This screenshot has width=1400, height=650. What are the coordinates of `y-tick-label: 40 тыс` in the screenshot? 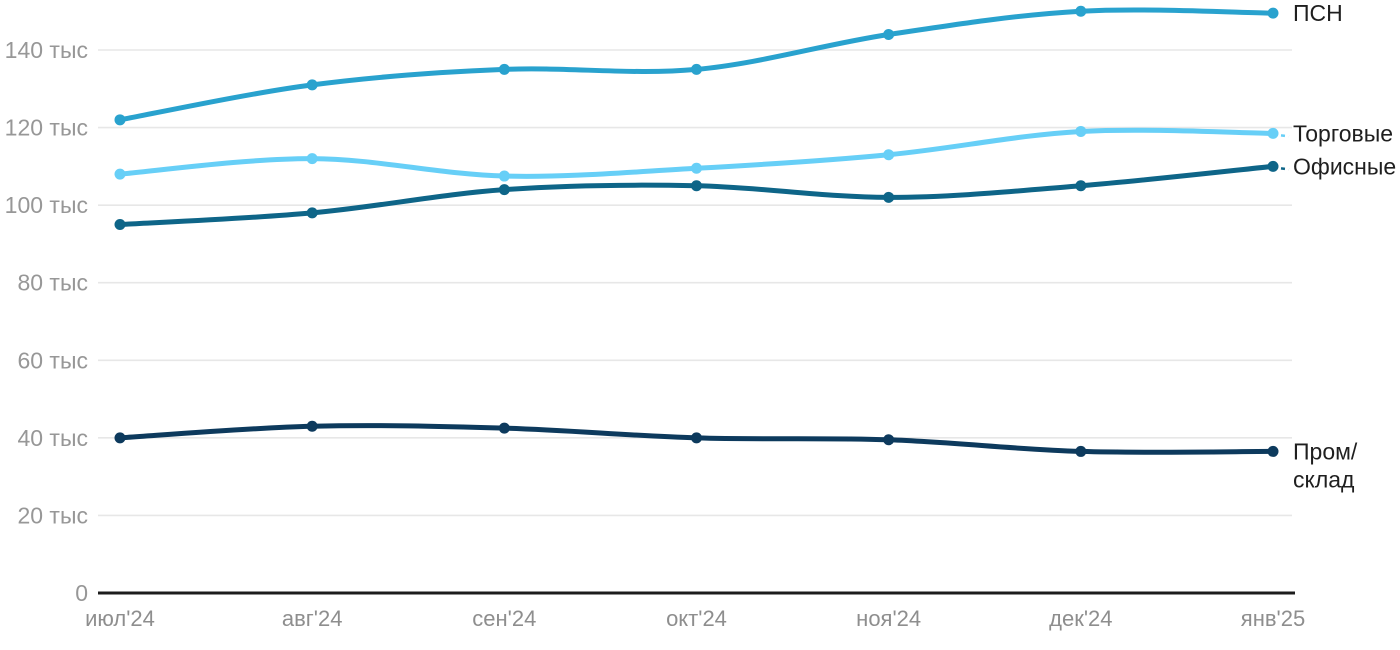 It's located at (52, 438).